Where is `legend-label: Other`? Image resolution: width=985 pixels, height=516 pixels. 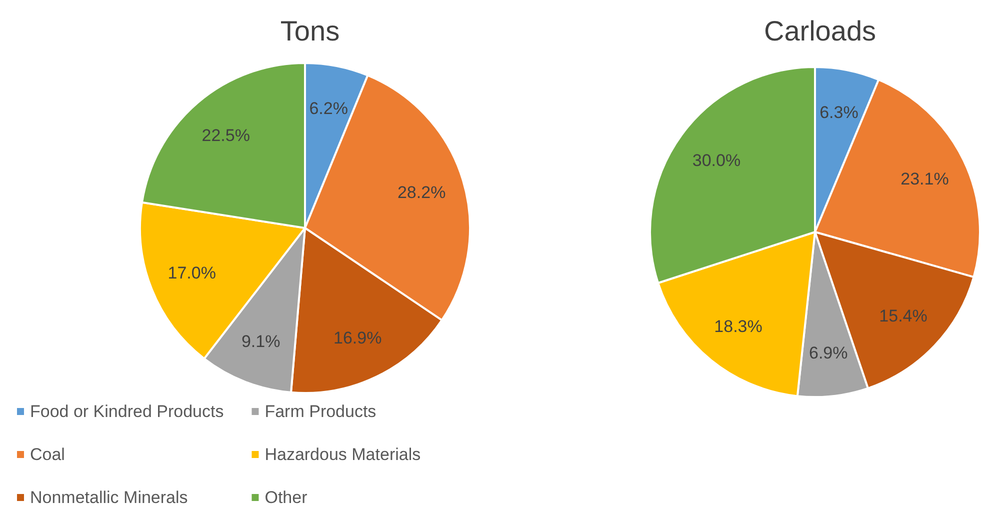
legend-label: Other is located at coordinates (286, 497).